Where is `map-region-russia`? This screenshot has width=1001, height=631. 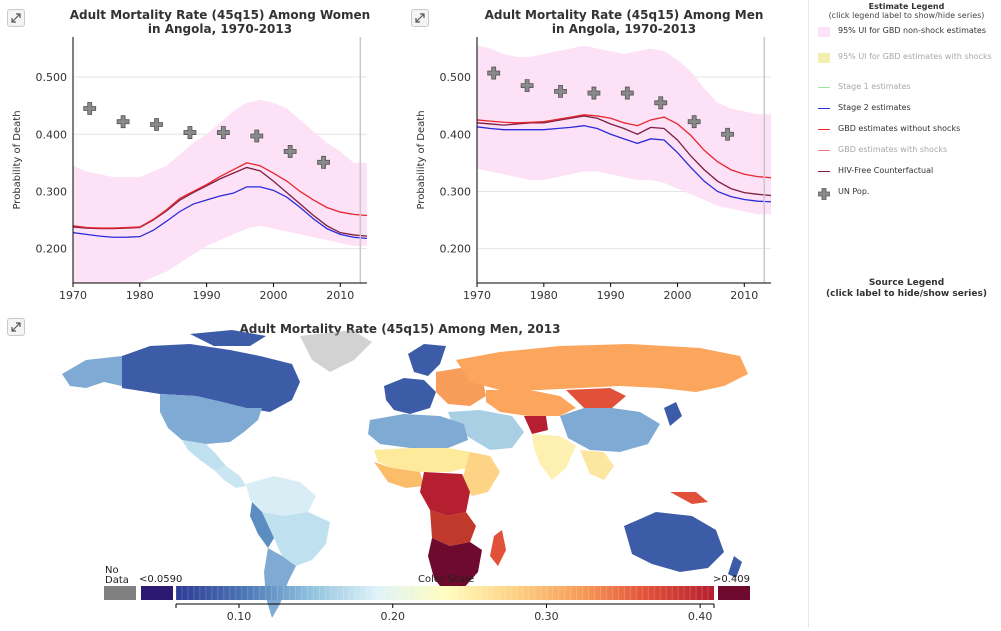 map-region-russia is located at coordinates (602, 368).